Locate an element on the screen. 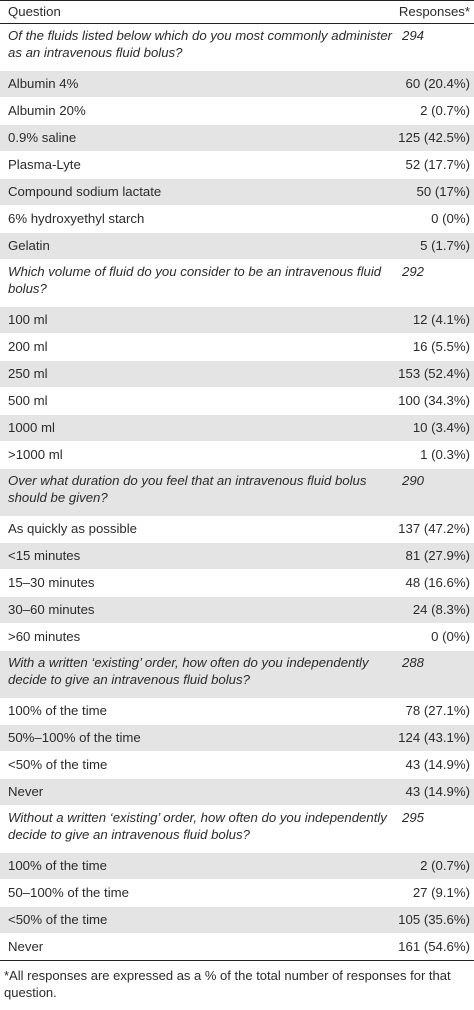  answer-label: >60 minutes is located at coordinates (198, 637).